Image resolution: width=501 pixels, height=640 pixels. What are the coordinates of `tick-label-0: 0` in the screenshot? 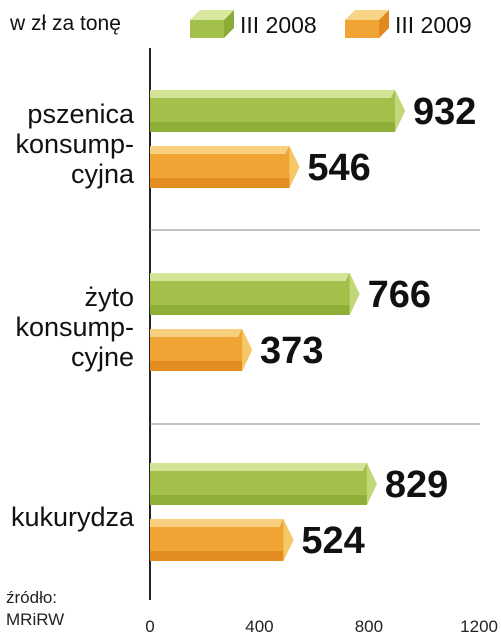 It's located at (149, 626).